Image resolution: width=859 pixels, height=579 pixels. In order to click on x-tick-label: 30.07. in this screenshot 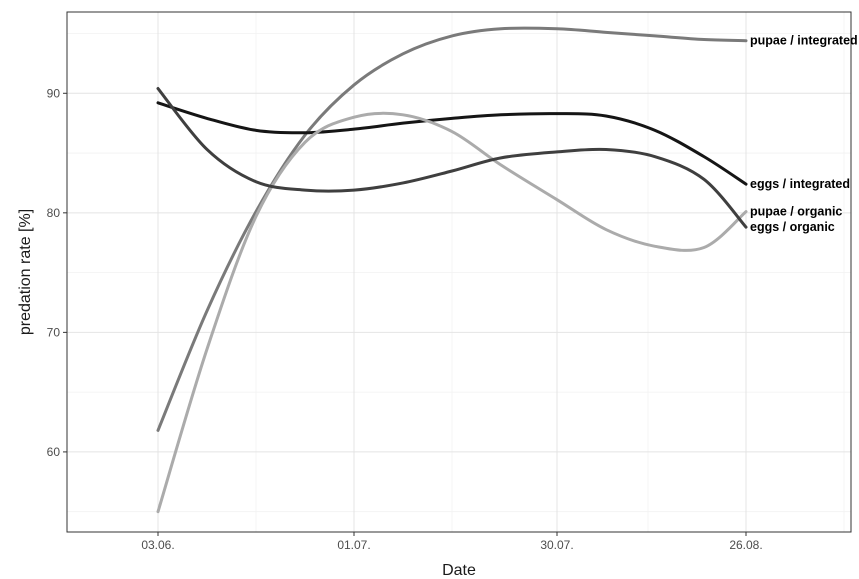, I will do `click(556, 545)`.